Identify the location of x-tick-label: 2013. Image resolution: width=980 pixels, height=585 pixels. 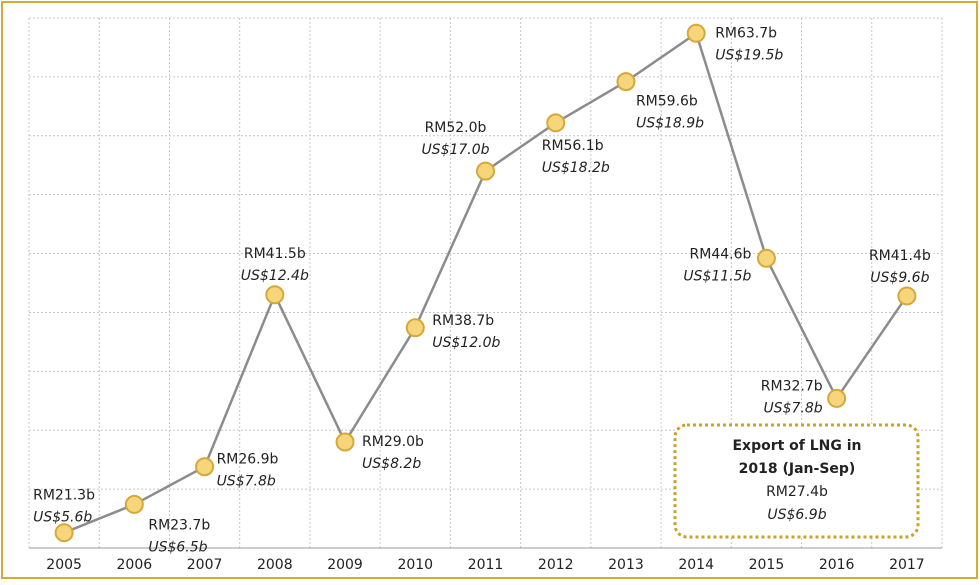
(626, 565).